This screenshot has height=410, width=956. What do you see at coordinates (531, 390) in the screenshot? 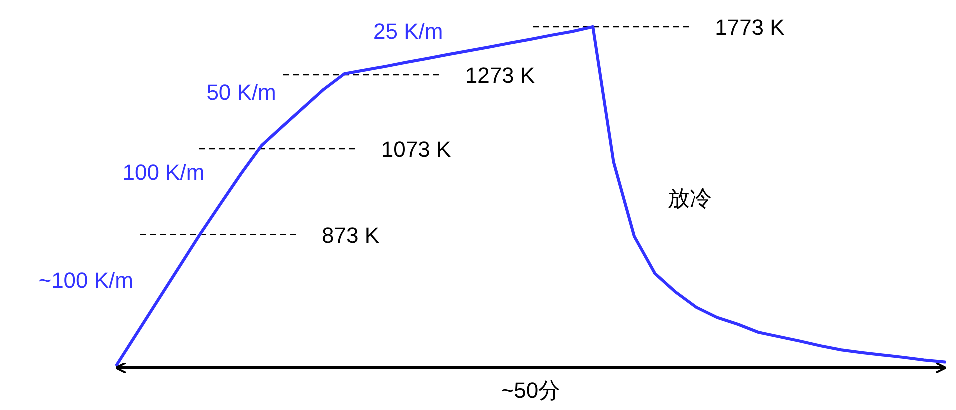
I see `x-axis-title: ~50分` at bounding box center [531, 390].